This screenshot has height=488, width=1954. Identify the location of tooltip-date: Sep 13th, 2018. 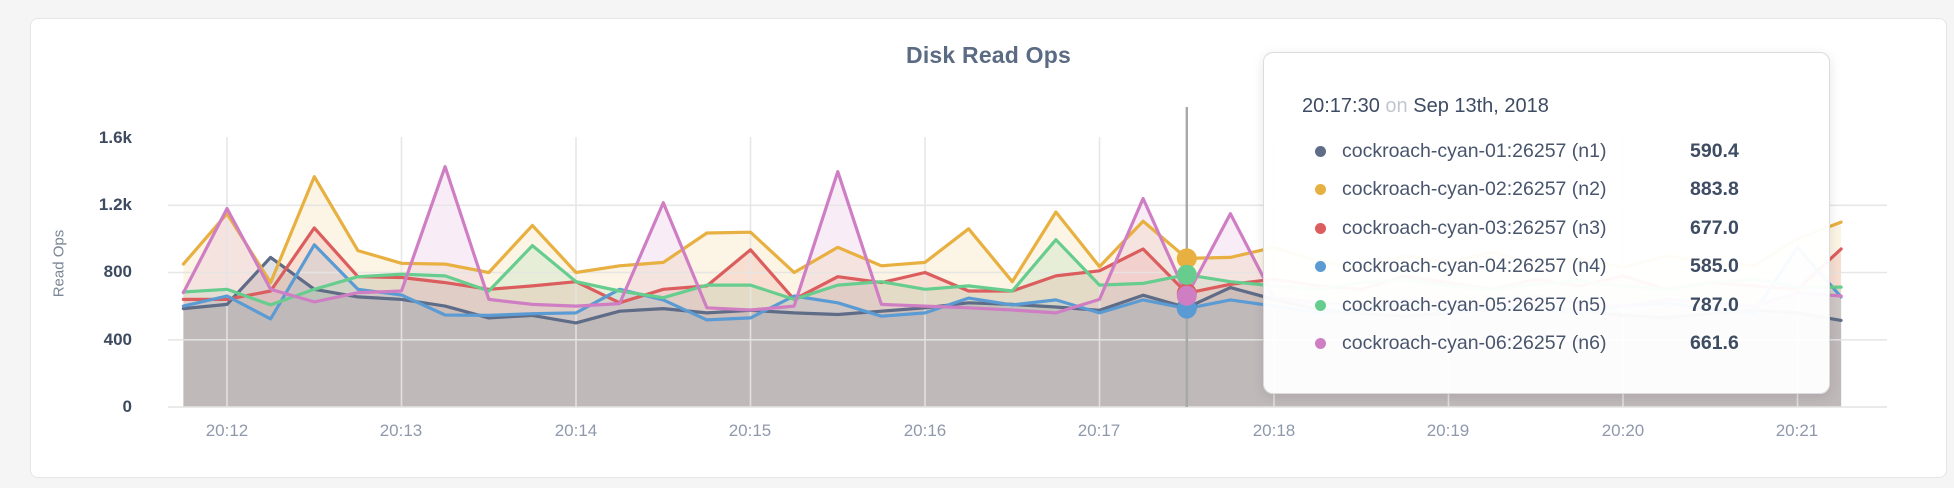
(1481, 106).